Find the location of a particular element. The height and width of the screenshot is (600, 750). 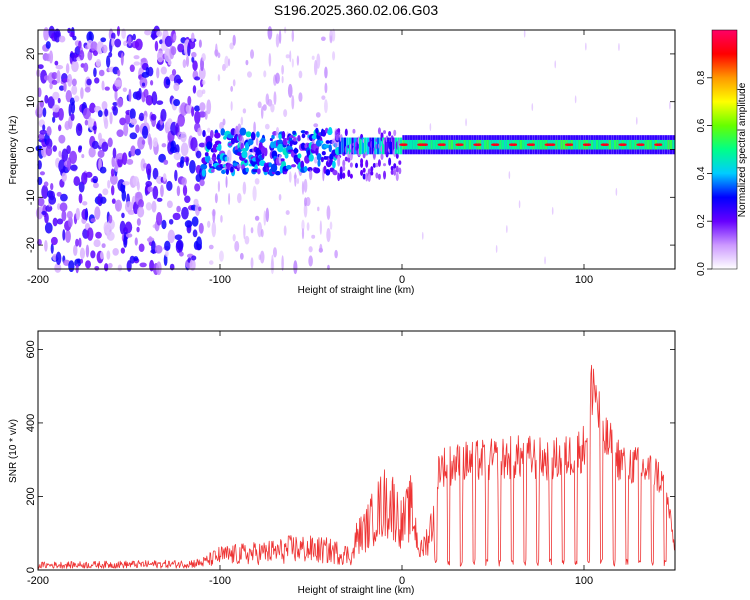

snr-y-tick-label: 200 is located at coordinates (31, 496).